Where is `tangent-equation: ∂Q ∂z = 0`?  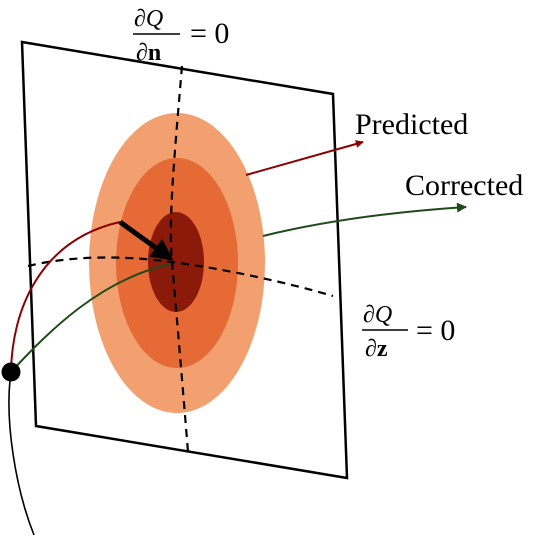 tangent-equation: ∂Q ∂z = 0 is located at coordinates (408, 332).